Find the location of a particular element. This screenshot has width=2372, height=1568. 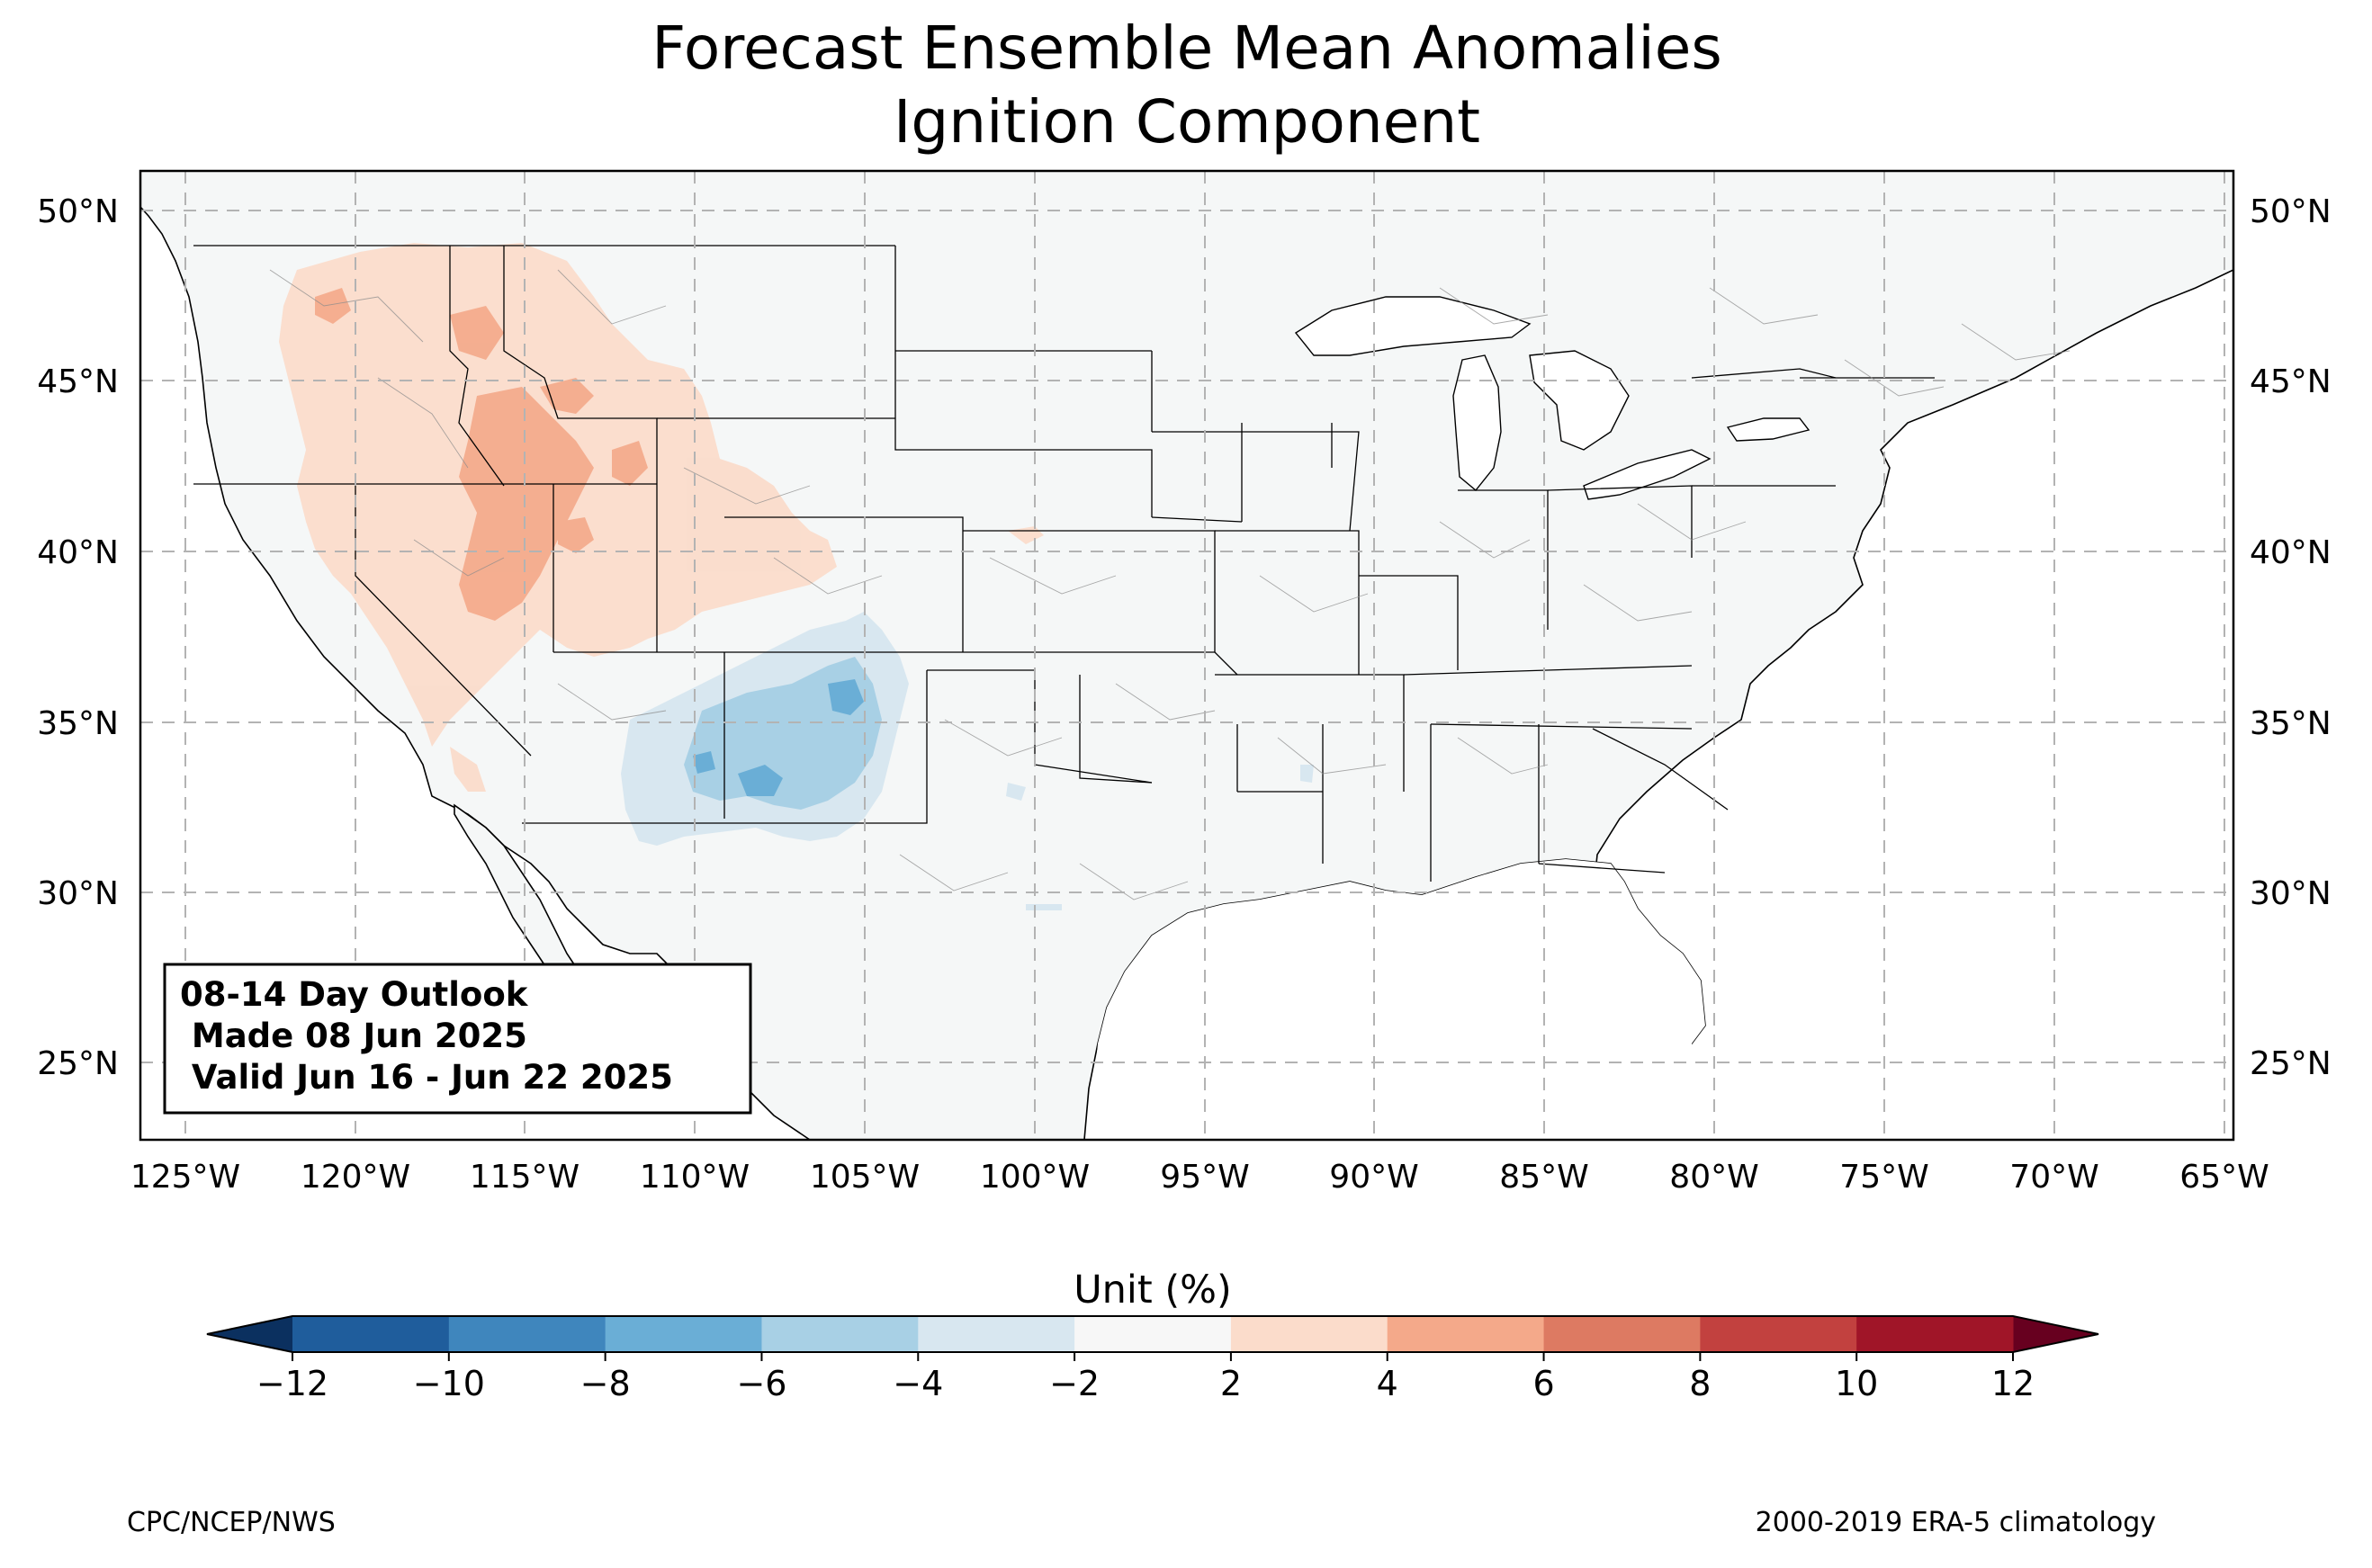

colorbar-tick-label: −8 is located at coordinates (605, 1383).